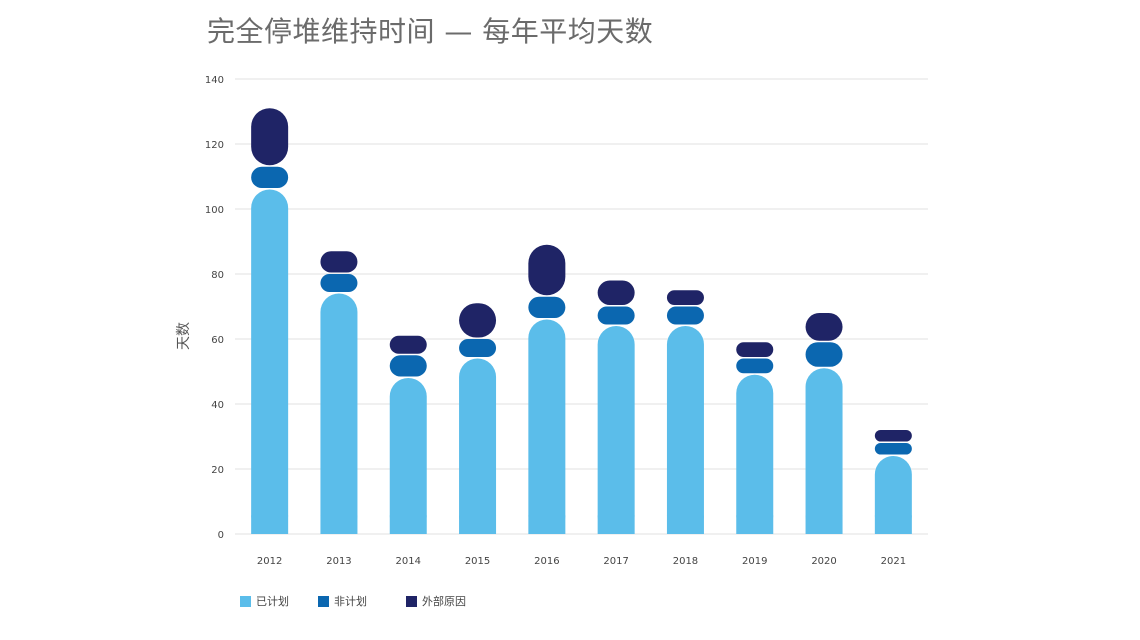 Image resolution: width=1140 pixels, height=640 pixels. Describe the element at coordinates (339, 262) in the screenshot. I see `bar-external-2013` at that location.